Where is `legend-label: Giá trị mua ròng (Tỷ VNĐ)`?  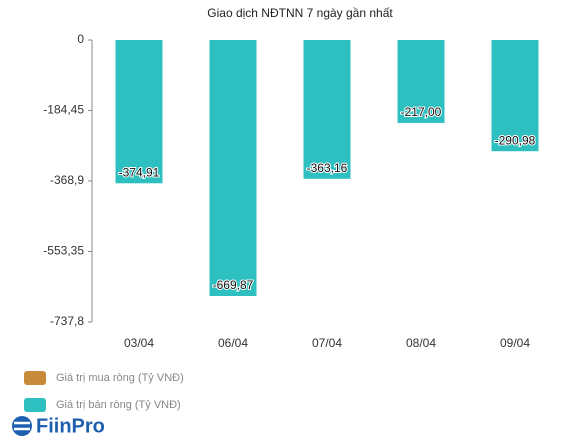
legend-label: Giá trị mua ròng (Tỷ VNĐ) is located at coordinates (120, 378).